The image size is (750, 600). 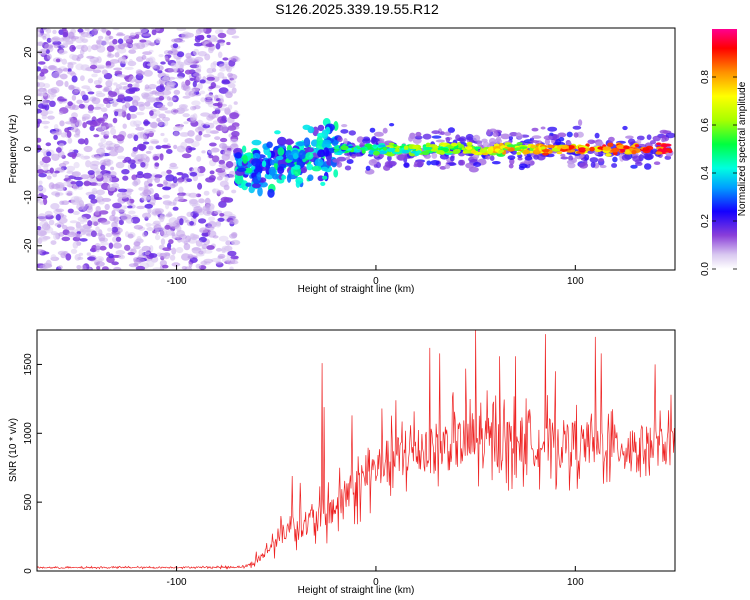 What do you see at coordinates (28, 245) in the screenshot?
I see `y-tick-label: -20` at bounding box center [28, 245].